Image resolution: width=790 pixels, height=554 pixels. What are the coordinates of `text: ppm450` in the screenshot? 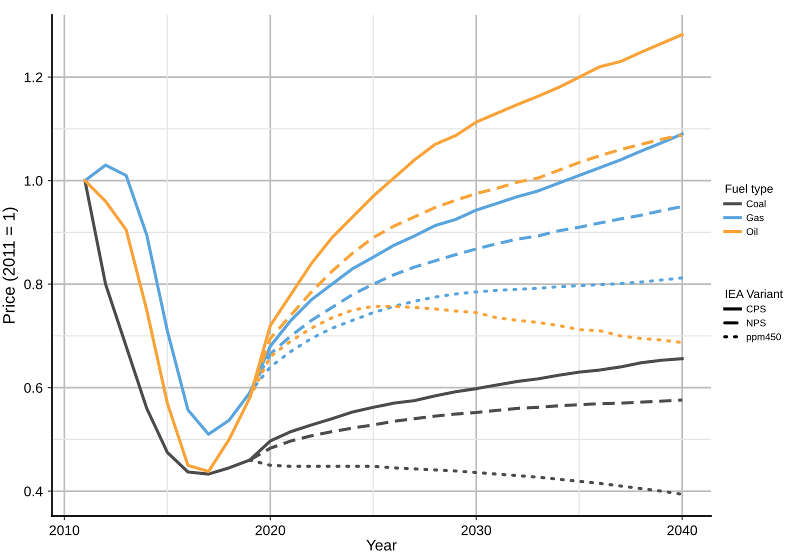 It's located at (763, 337).